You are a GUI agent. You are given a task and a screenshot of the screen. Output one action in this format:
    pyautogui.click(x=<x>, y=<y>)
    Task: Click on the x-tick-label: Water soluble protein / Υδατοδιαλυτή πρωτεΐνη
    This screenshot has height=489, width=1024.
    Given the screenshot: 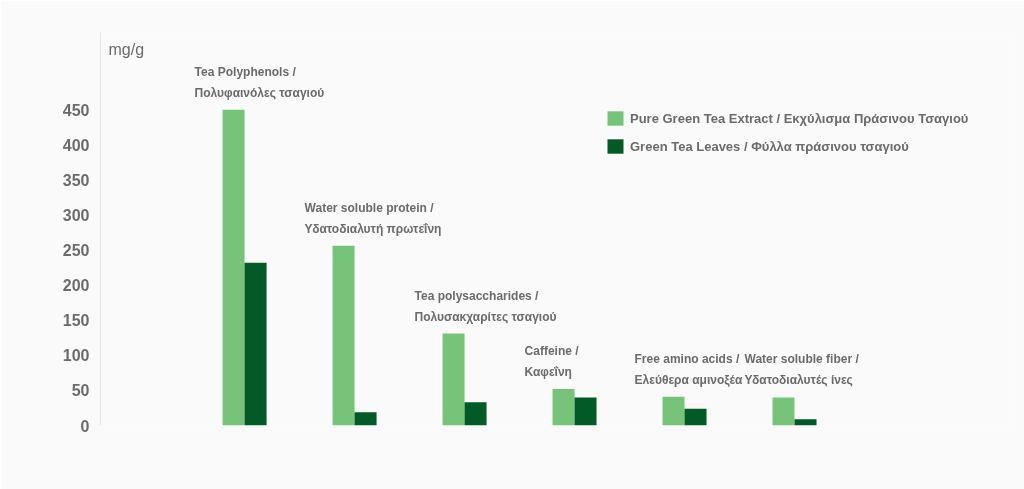 What is the action you would take?
    pyautogui.click(x=373, y=218)
    